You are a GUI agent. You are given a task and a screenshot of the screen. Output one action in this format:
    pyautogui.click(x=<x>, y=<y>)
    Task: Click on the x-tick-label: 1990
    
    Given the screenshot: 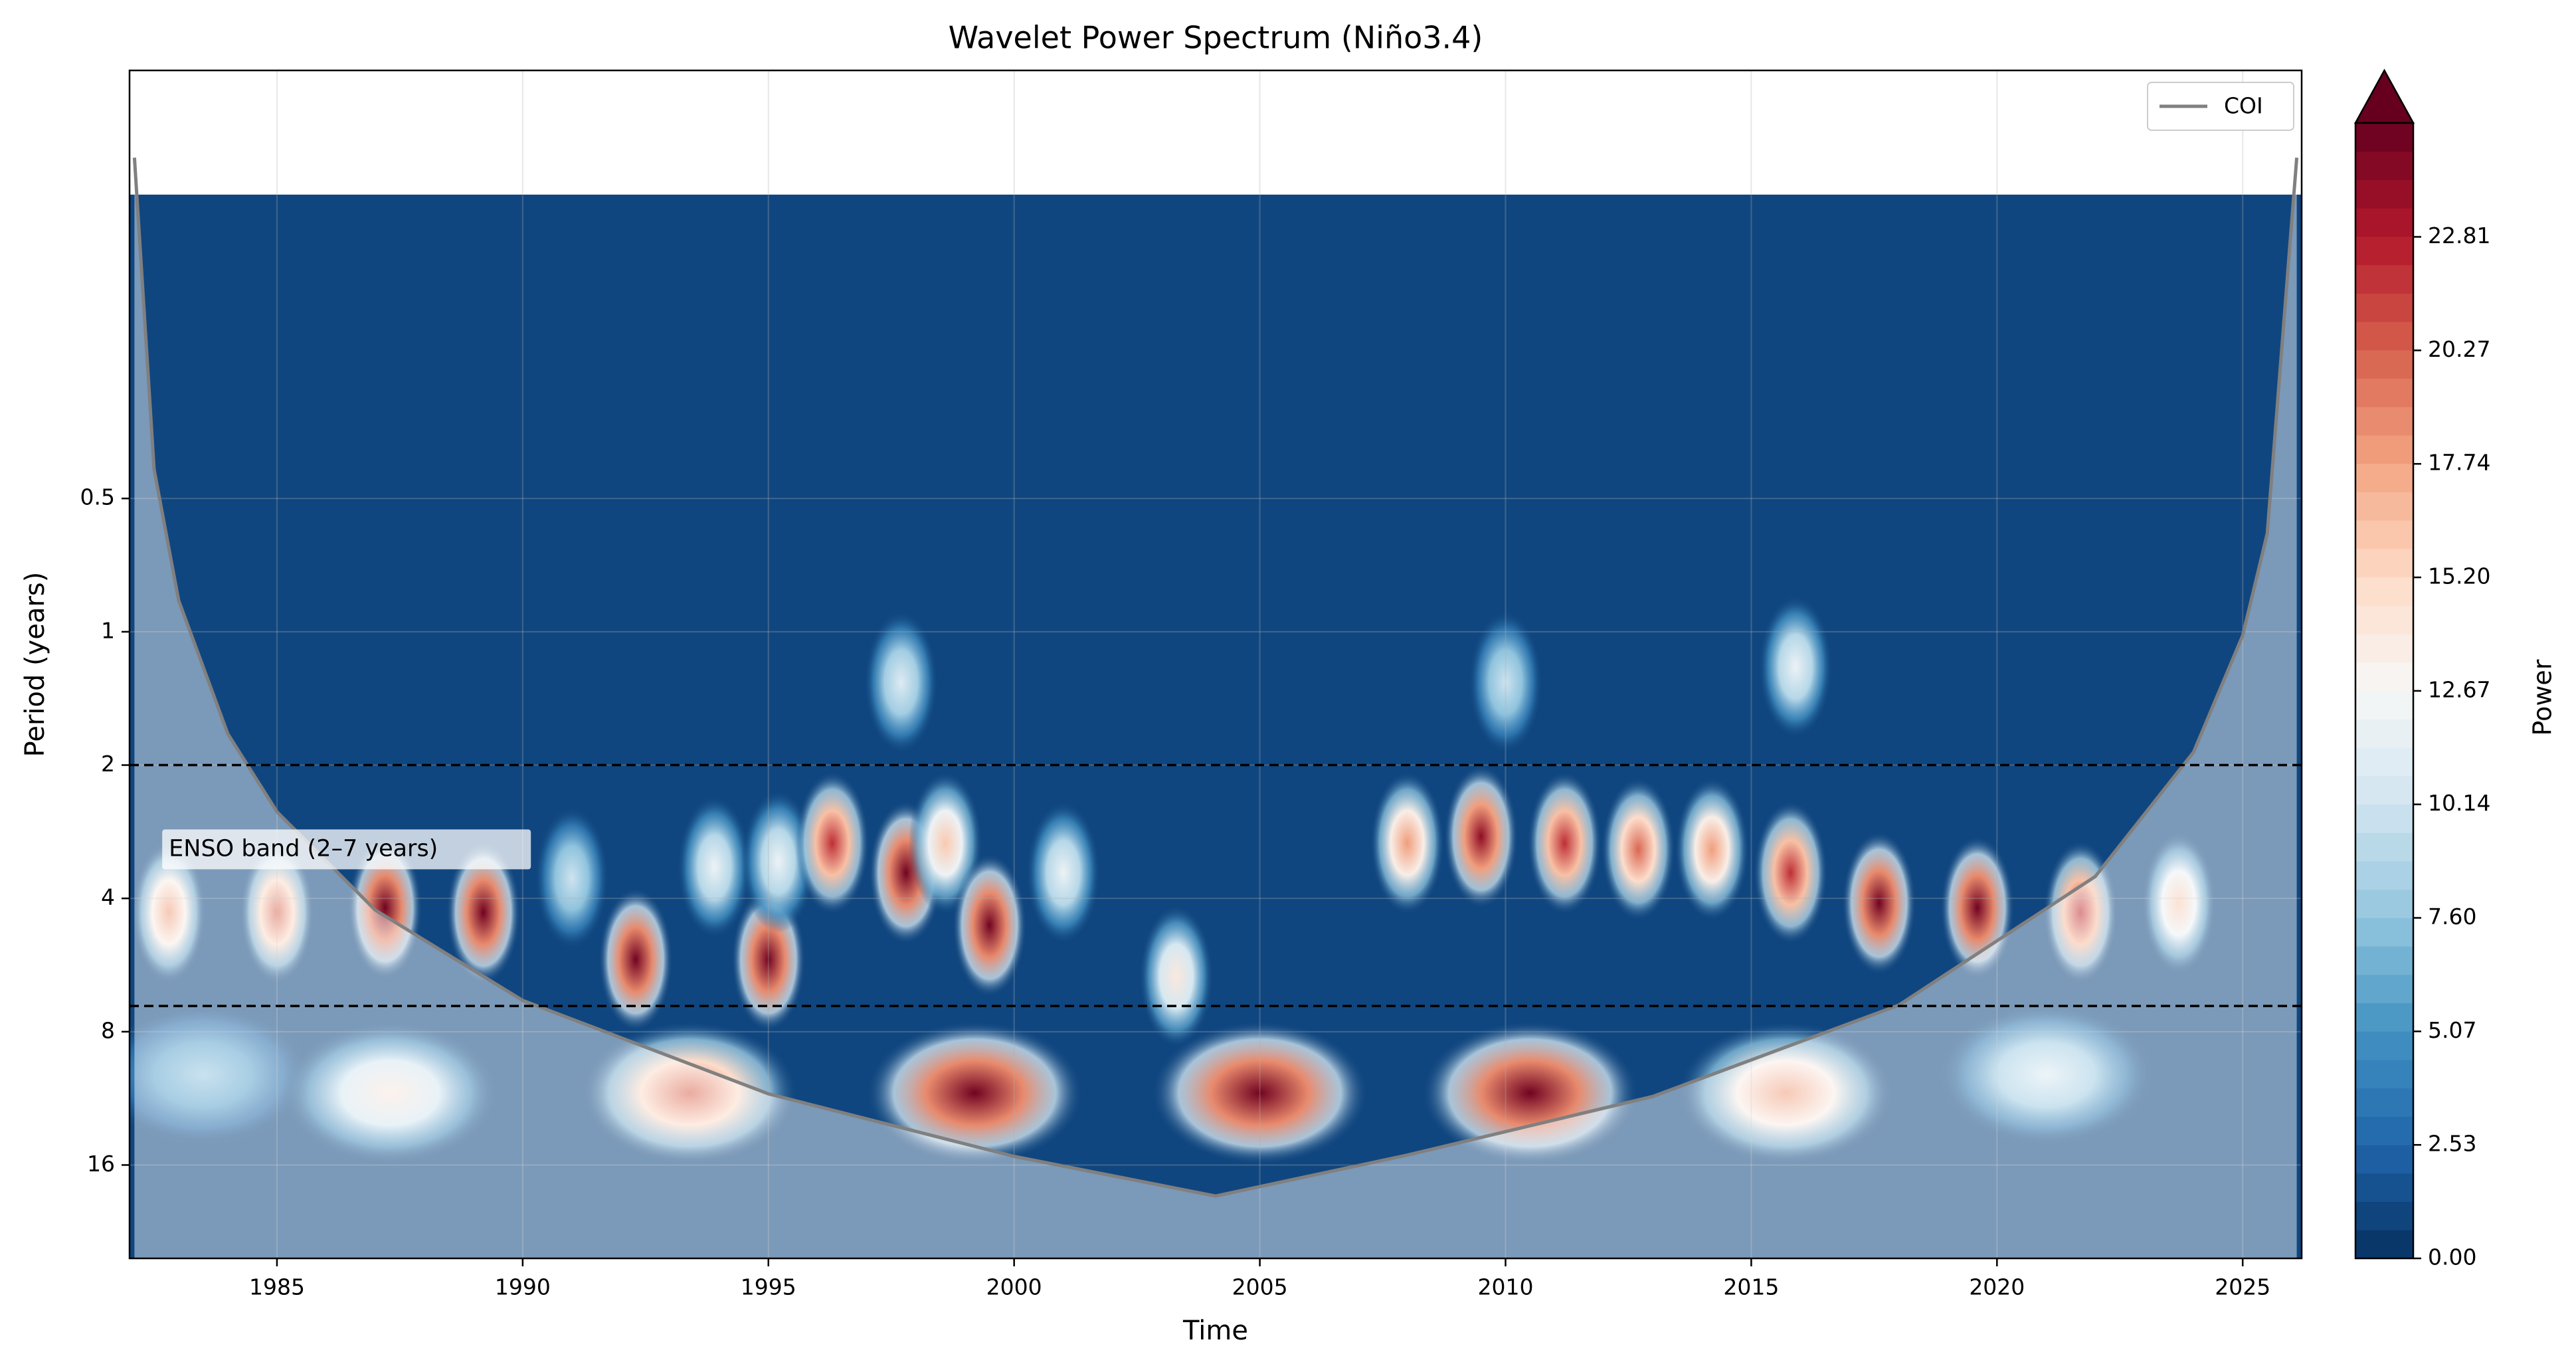 What is the action you would take?
    pyautogui.click(x=523, y=1287)
    